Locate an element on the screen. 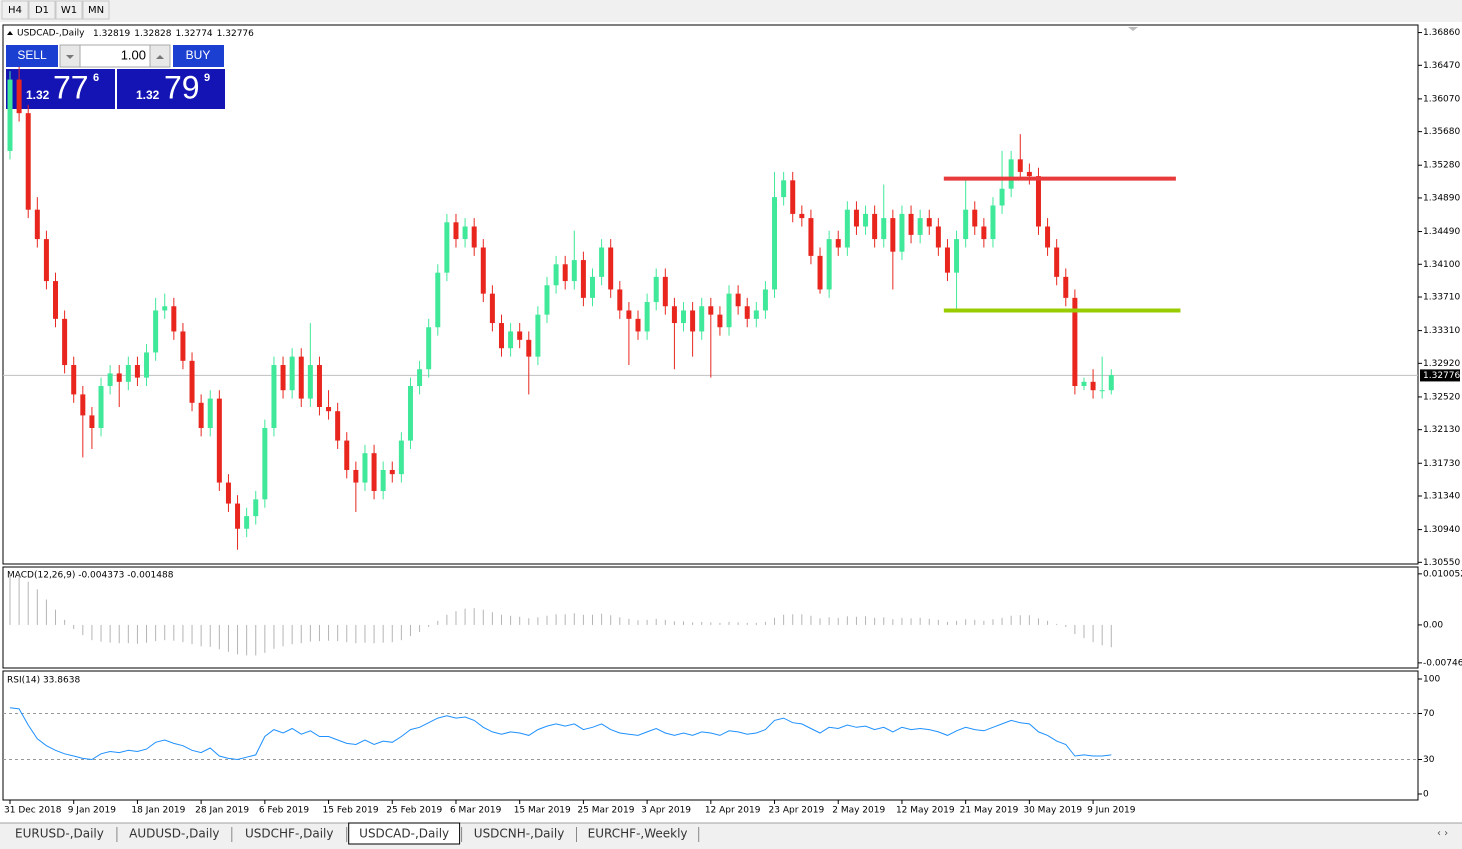 The image size is (1462, 849). buy-price-pips: 79 is located at coordinates (182, 87).